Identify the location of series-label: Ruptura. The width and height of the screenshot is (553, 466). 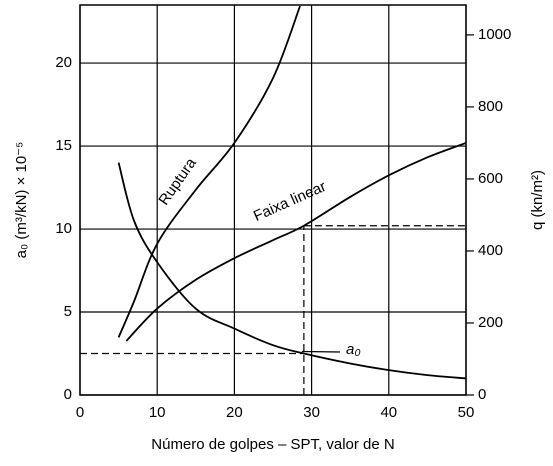
(177, 181).